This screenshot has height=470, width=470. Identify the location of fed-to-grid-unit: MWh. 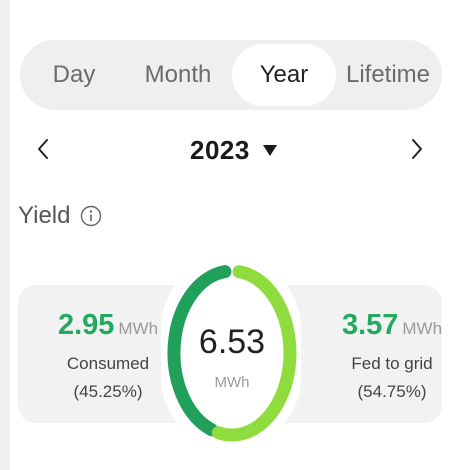
(422, 328).